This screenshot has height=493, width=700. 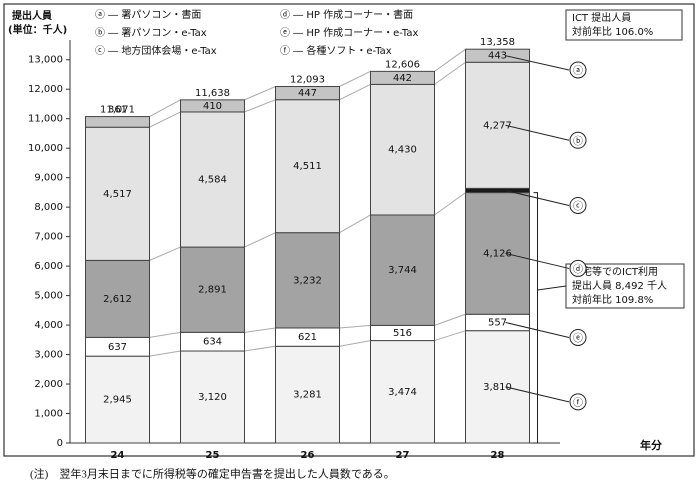 I want to click on value-label: 3,232, so click(x=307, y=280).